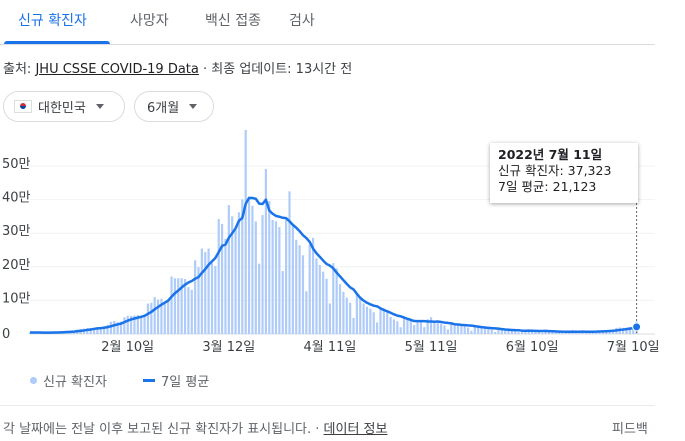 This screenshot has height=441, width=685. Describe the element at coordinates (550, 154) in the screenshot. I see `tooltip-date: 2022년 7월 11일` at that location.